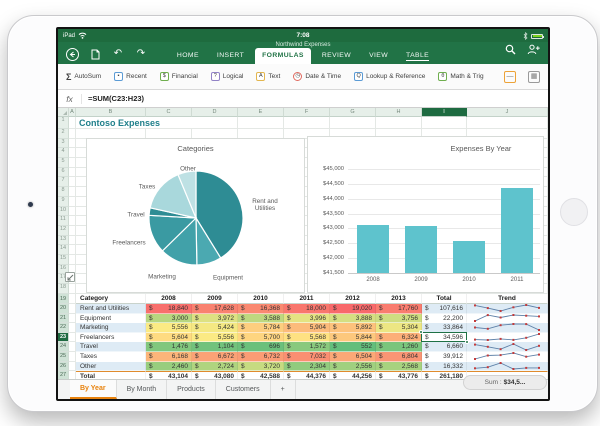 This screenshot has width=600, height=426. Describe the element at coordinates (317, 76) in the screenshot. I see `date-time-button: ◷ Date & Time` at that location.